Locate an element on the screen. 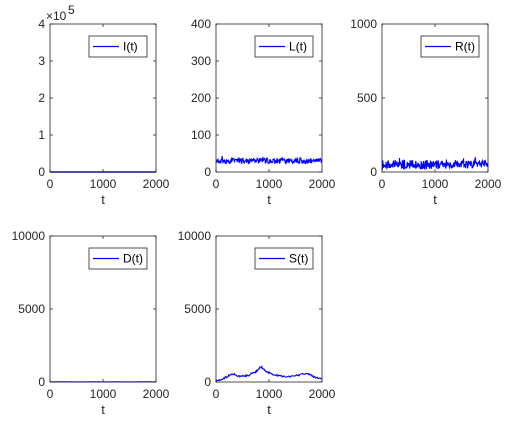 This screenshot has height=426, width=507. subplot-1: 0 1000 2000 0 1 2 3 4×10 5 t I(t) is located at coordinates (103, 105).